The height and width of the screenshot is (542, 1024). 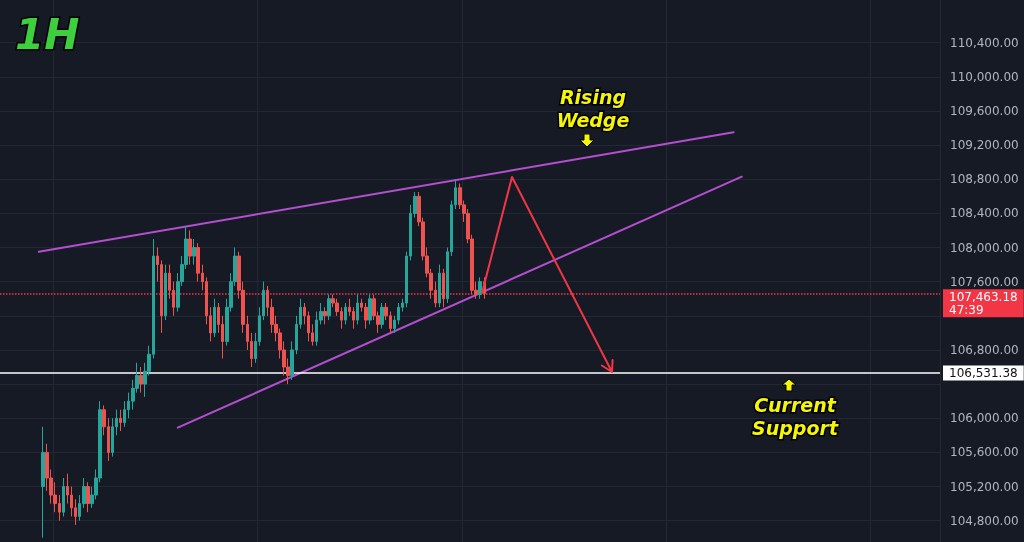 I want to click on y-tick-label: 105,200.00, so click(x=984, y=486).